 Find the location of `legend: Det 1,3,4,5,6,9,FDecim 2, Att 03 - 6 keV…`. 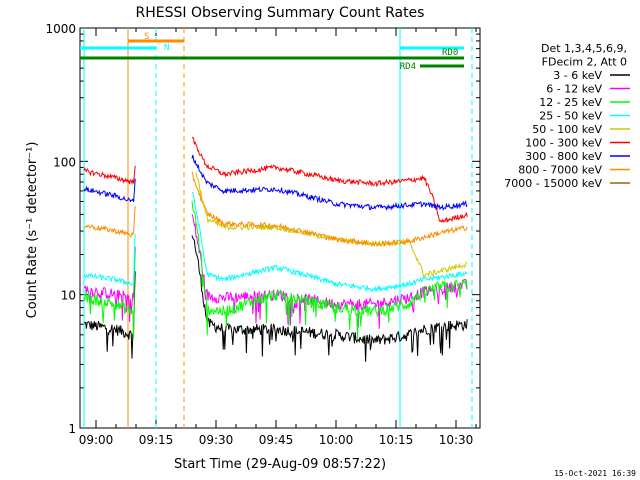

legend: Det 1,3,4,5,6,9,FDecim 2, Att 03 - 6 keV… is located at coordinates (567, 116).